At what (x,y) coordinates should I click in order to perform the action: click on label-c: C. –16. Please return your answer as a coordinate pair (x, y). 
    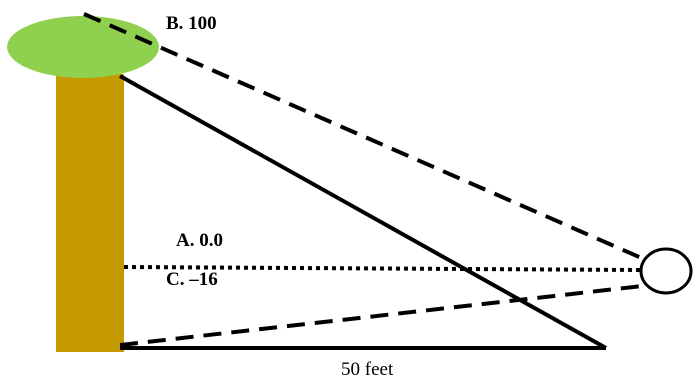
    Looking at the image, I should click on (192, 279).